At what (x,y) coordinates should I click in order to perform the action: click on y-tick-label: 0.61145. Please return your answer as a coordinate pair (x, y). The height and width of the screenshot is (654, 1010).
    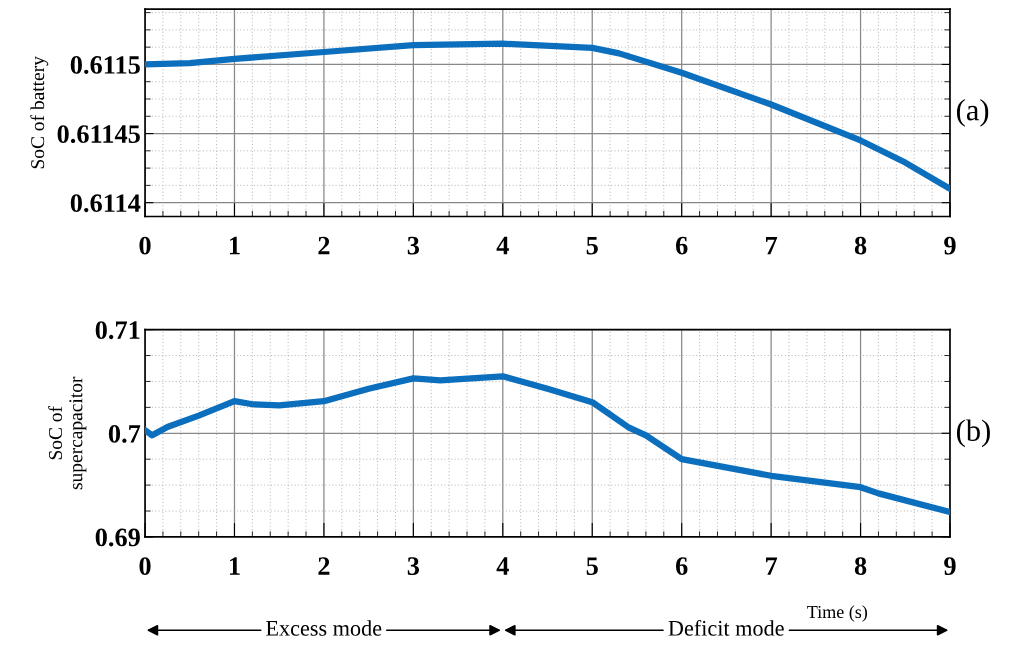
    Looking at the image, I should click on (98, 134).